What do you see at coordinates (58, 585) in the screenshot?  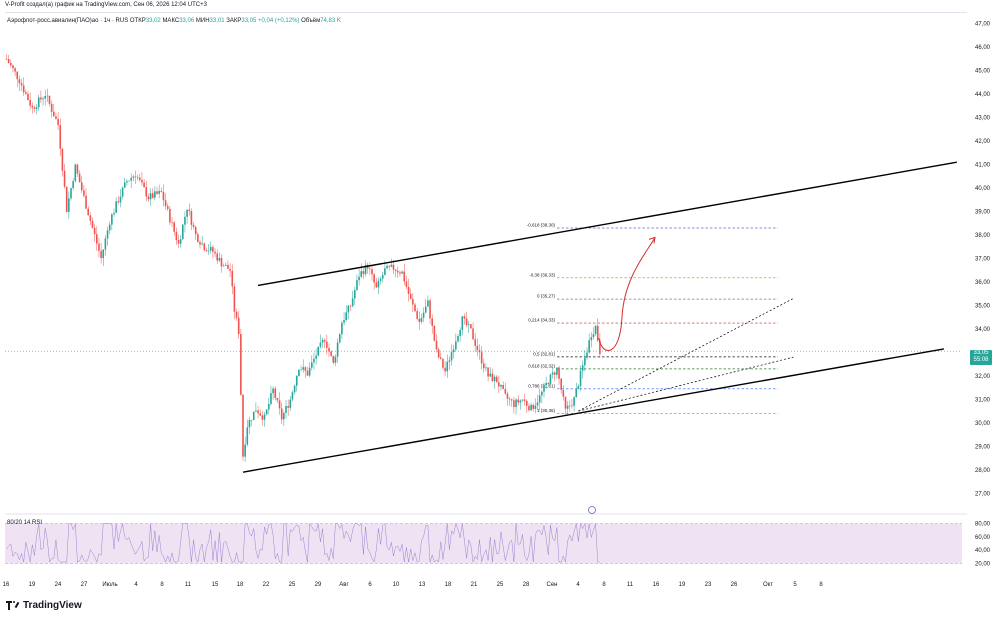 I see `time-tick-label: 24` at bounding box center [58, 585].